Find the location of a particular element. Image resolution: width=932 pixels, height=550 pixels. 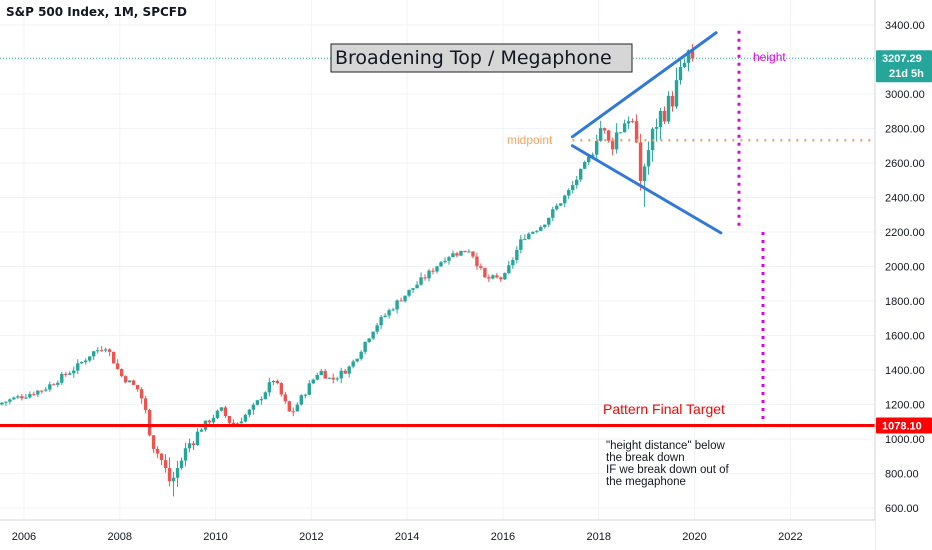

time-tick-label: 2010 is located at coordinates (215, 537).